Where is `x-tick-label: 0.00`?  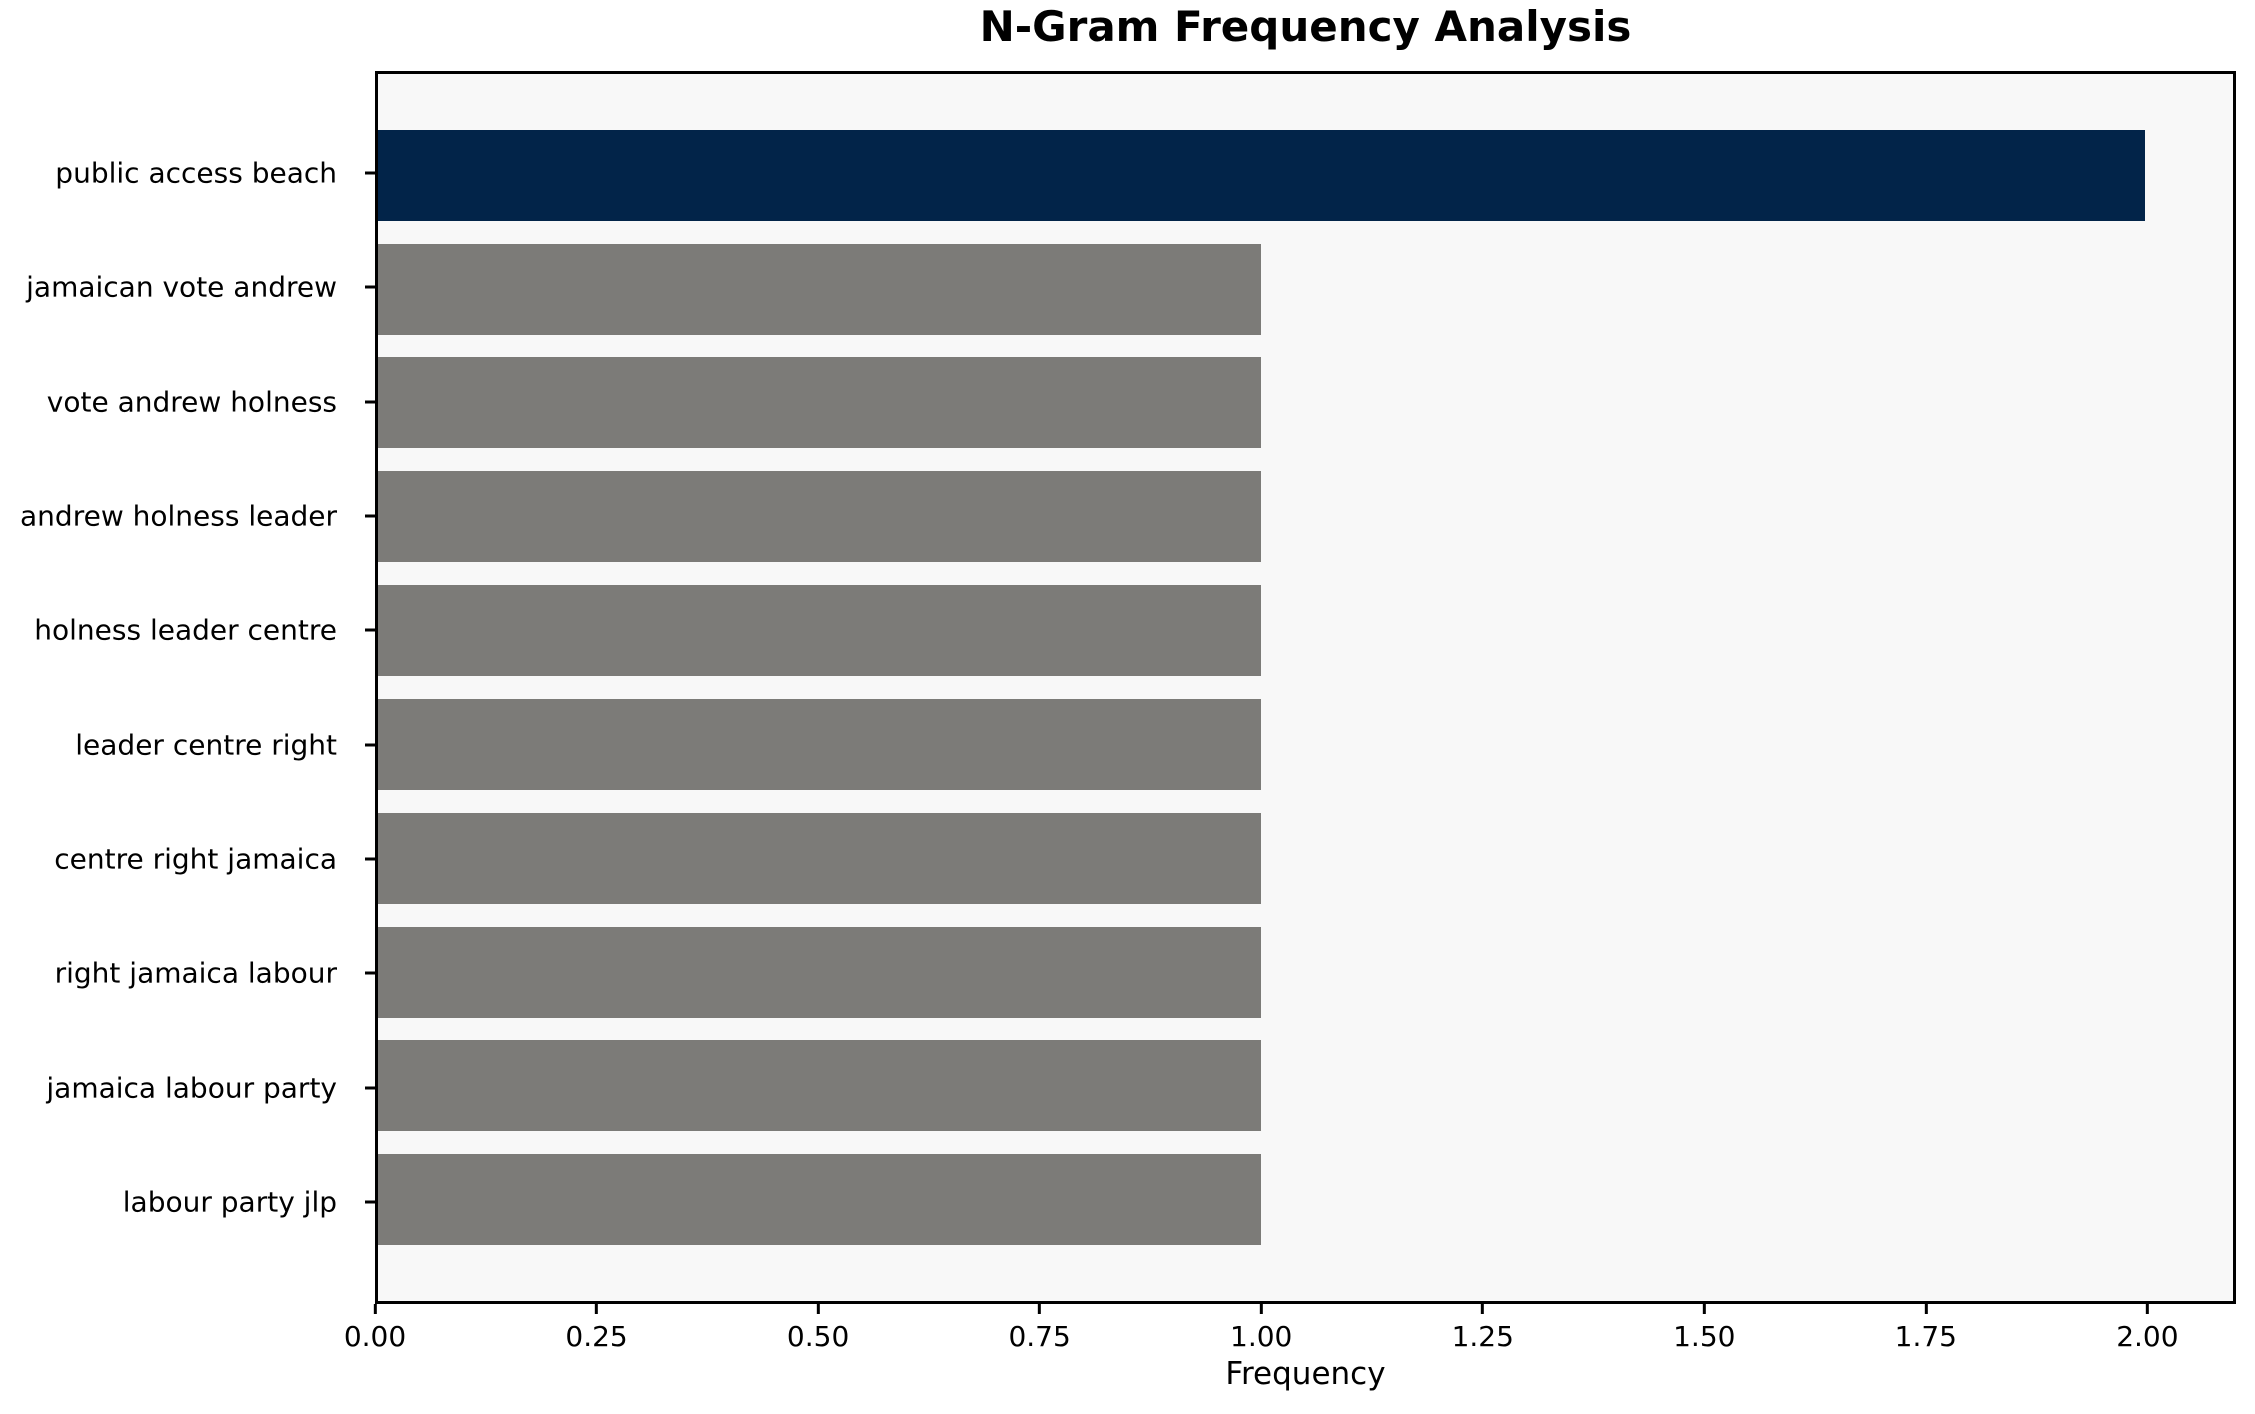
x-tick-label: 0.00 is located at coordinates (375, 1336).